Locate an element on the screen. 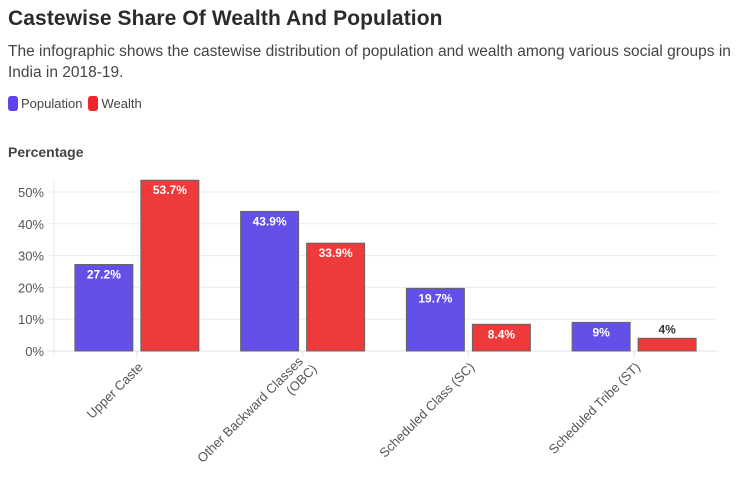 This screenshot has height=490, width=752. x-tick-label-line: Upper Caste is located at coordinates (115, 390).